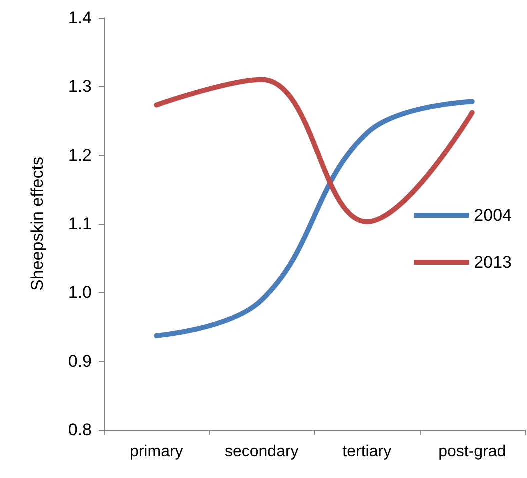 The image size is (527, 478). What do you see at coordinates (157, 452) in the screenshot?
I see `x-tick-label: primary` at bounding box center [157, 452].